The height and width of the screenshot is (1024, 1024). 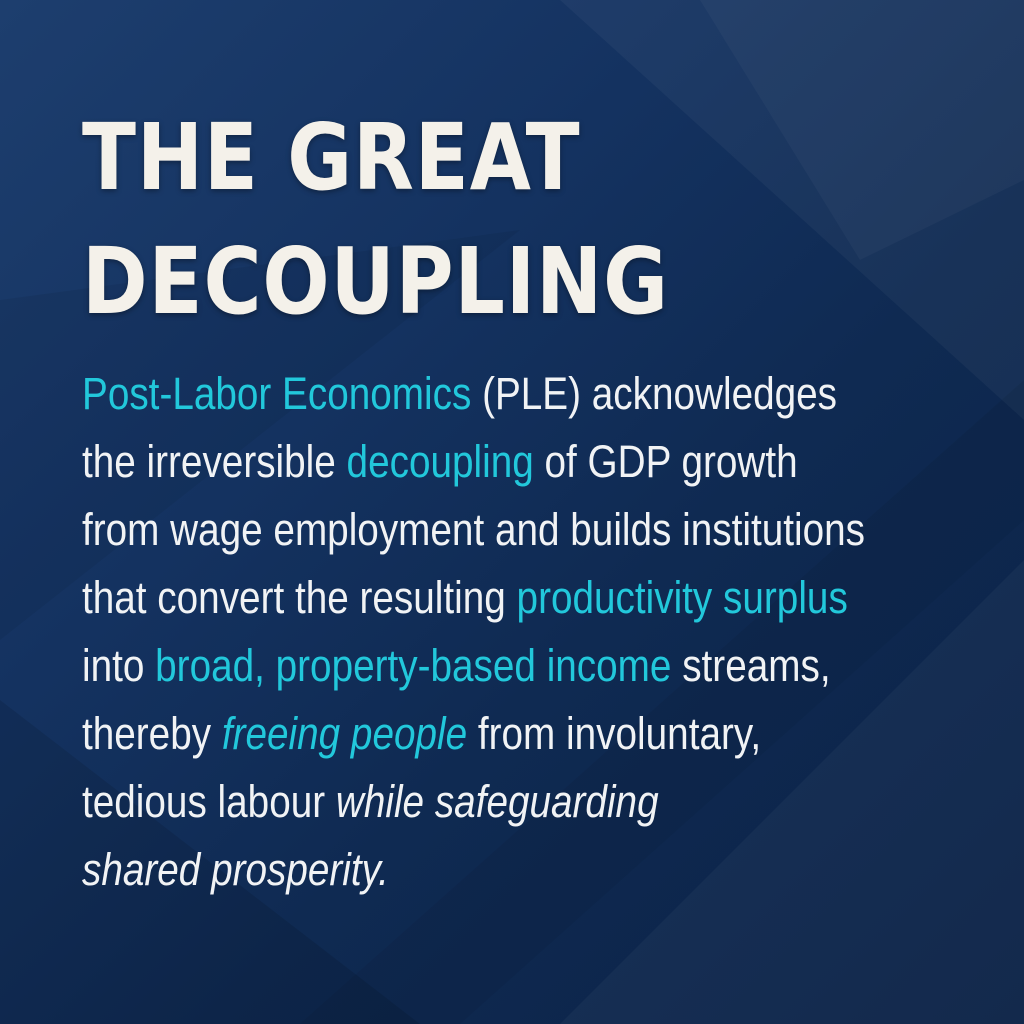 What do you see at coordinates (751, 665) in the screenshot?
I see `paragraph-text: streams,` at bounding box center [751, 665].